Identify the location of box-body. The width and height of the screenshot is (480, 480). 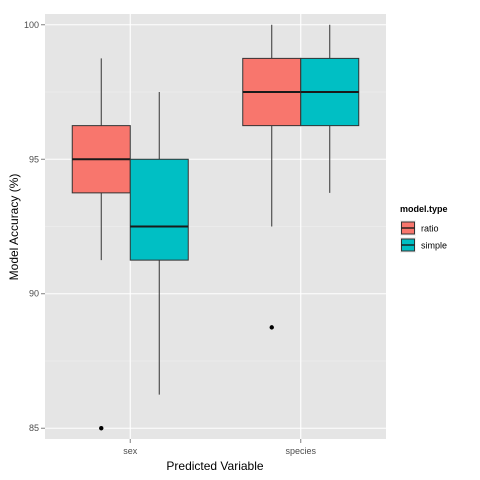
(159, 209).